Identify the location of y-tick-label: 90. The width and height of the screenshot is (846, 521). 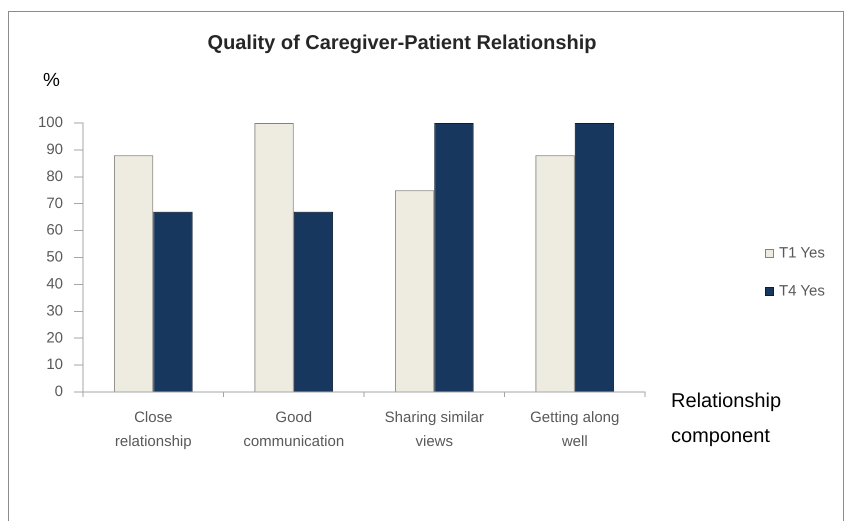
(54, 149).